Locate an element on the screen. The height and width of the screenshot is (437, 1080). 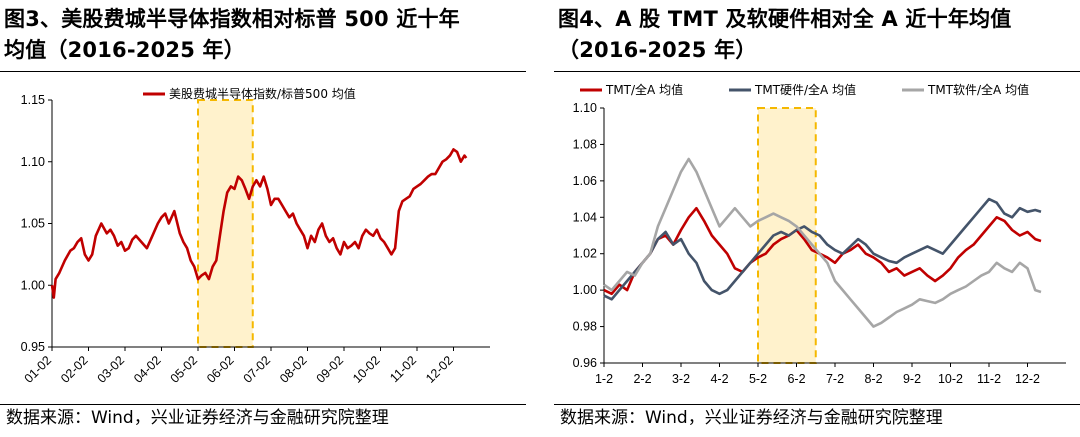
legend-label-0: 美股费城半导体指数/标普500 均值 is located at coordinates (262, 93).